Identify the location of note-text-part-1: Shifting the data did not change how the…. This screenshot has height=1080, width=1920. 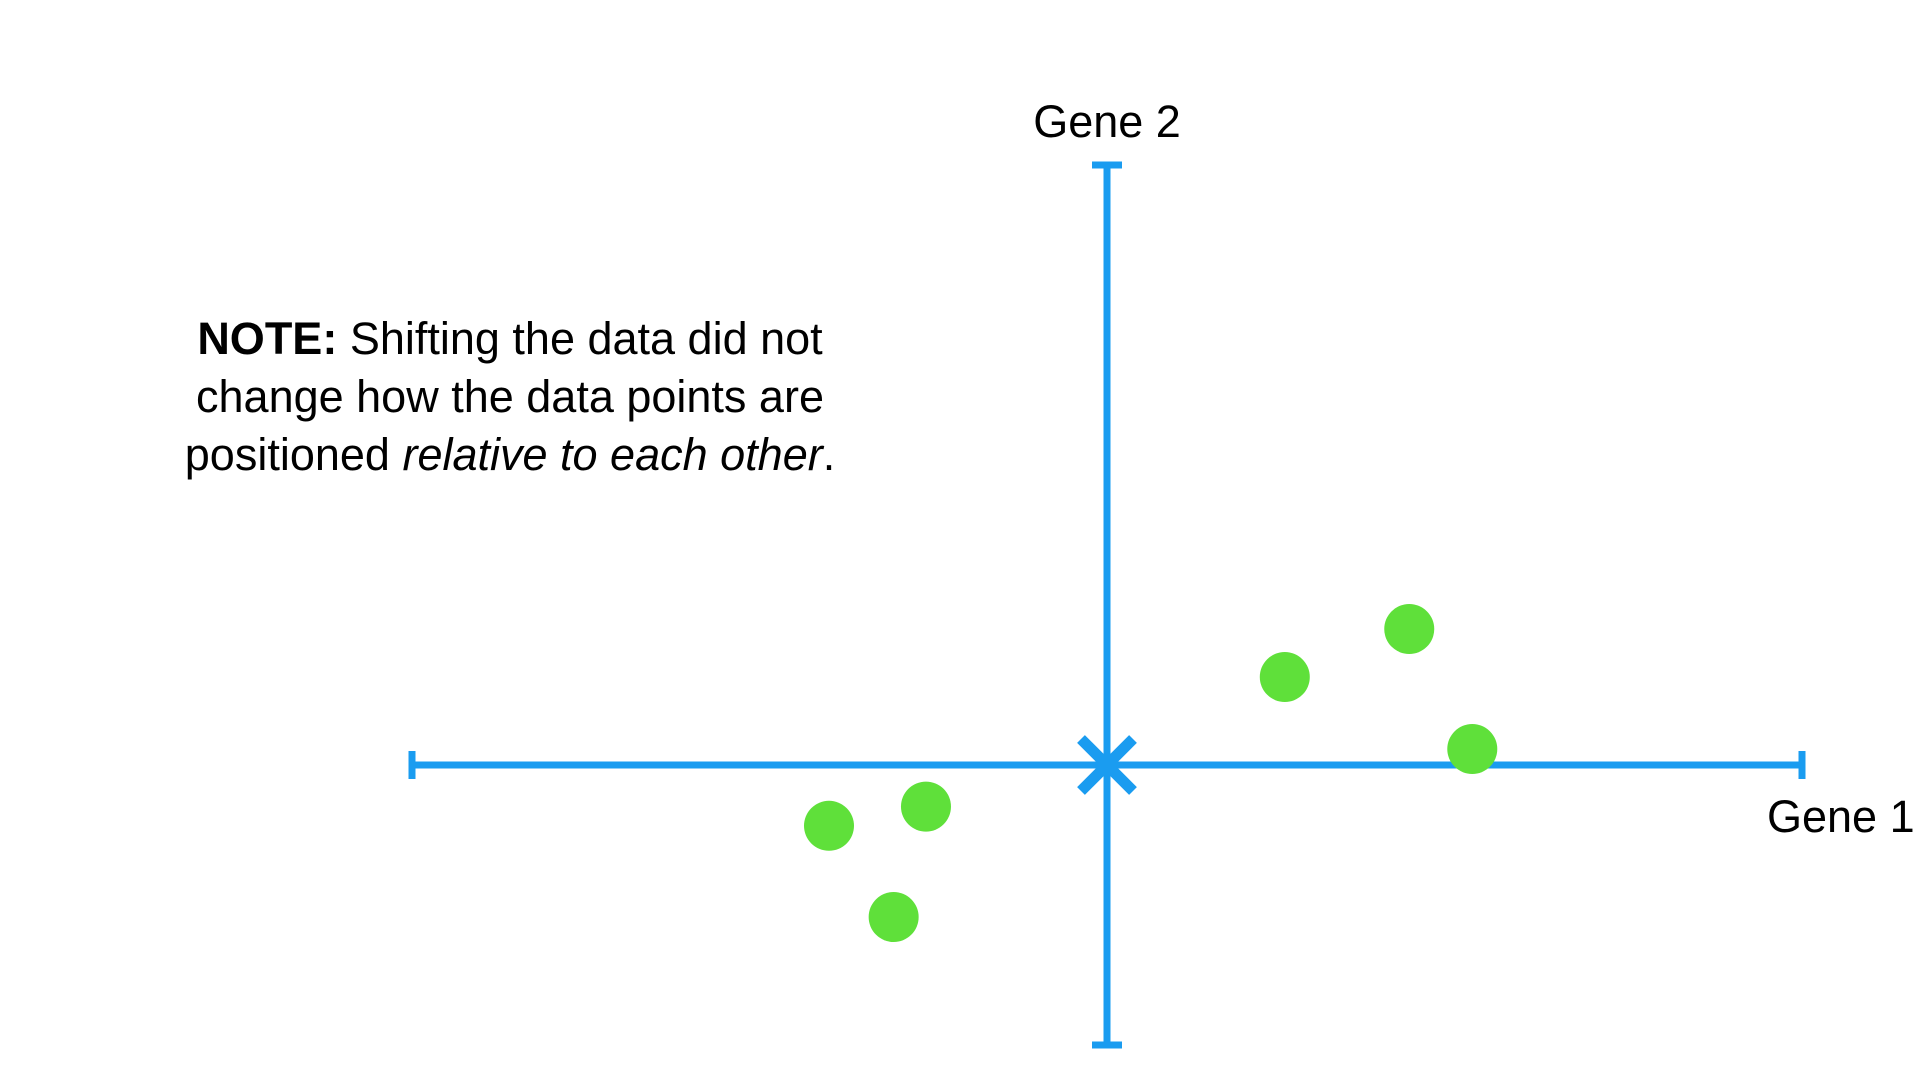
(504, 396).